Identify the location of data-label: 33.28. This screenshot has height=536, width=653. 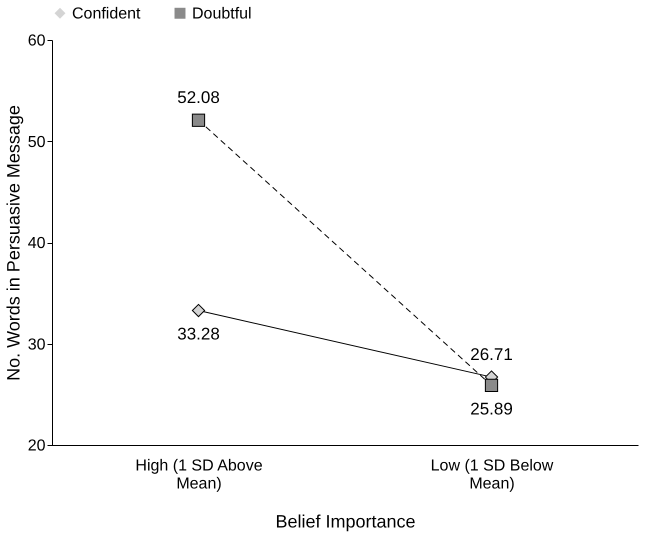
(198, 334).